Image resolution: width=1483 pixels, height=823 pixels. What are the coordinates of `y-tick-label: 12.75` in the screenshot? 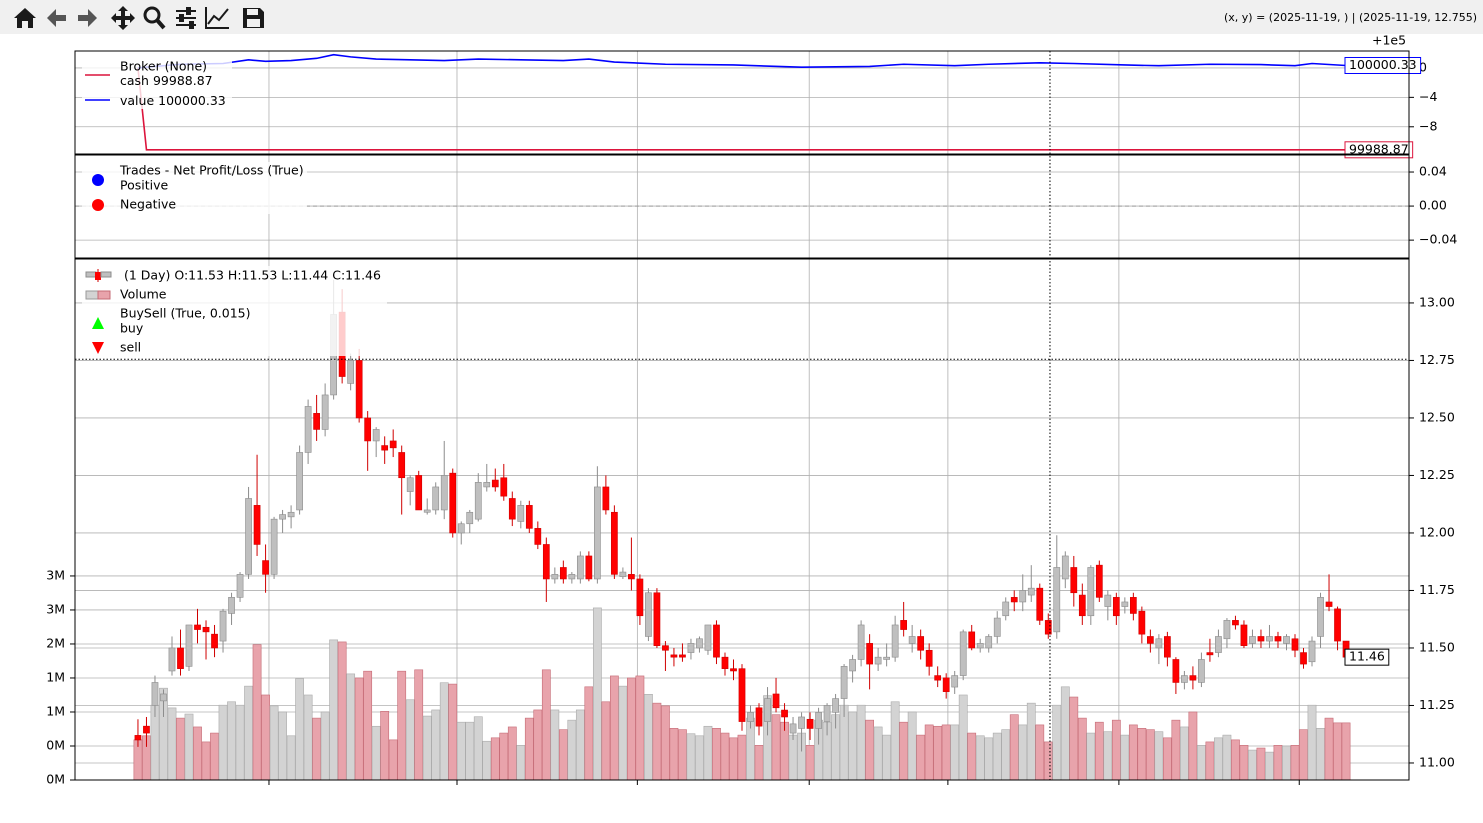 It's located at (1437, 359).